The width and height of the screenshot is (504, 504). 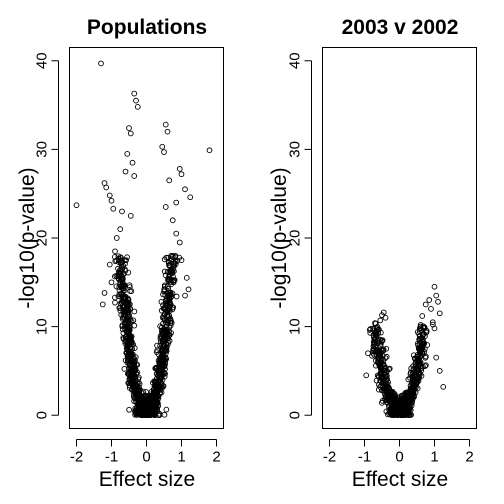 I want to click on panel-title: Populations, so click(x=147, y=27).